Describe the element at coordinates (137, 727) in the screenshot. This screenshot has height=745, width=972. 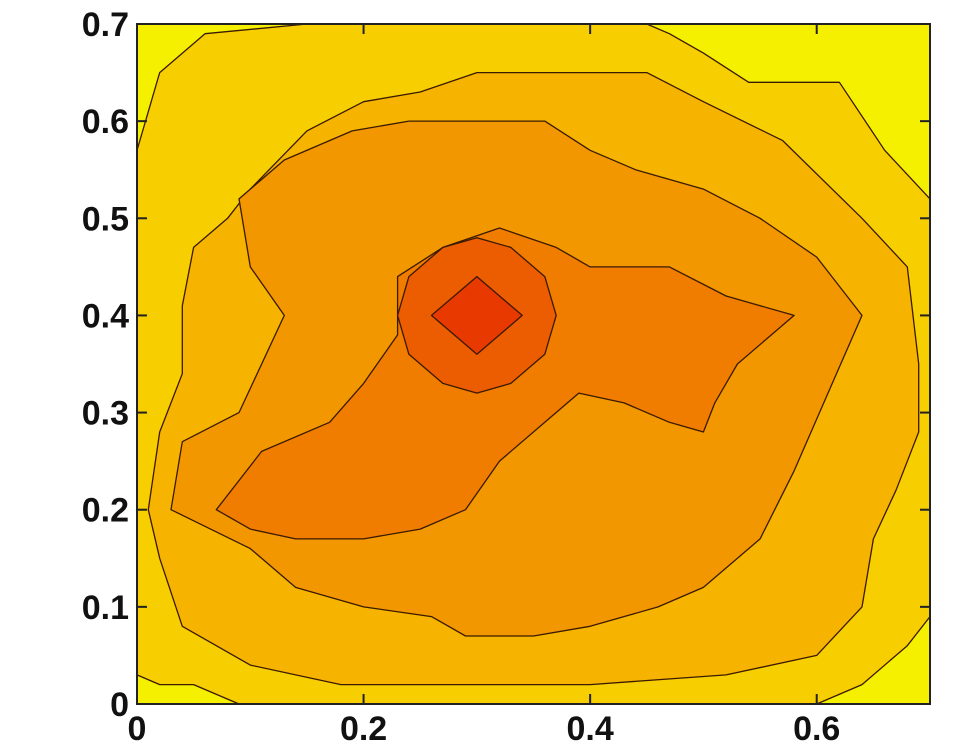
I see `x-tick-label: 0` at that location.